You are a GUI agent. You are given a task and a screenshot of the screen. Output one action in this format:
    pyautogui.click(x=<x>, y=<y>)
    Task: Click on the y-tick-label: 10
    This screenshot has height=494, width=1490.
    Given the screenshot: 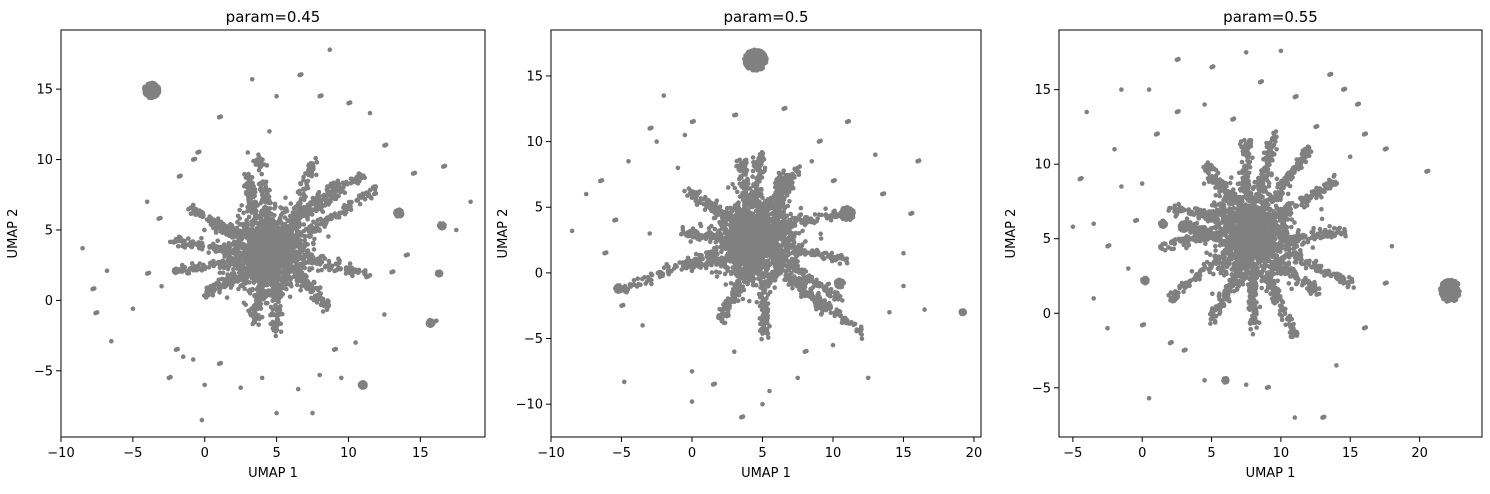 What is the action you would take?
    pyautogui.click(x=44, y=160)
    